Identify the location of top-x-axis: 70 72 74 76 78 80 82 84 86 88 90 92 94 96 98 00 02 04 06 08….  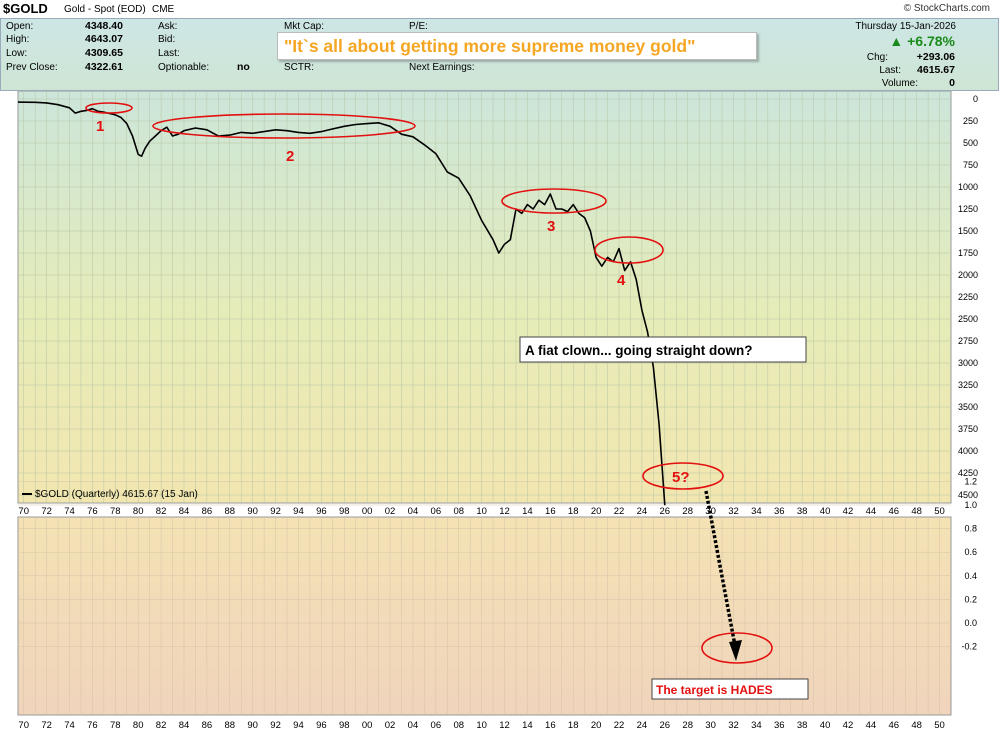
(481, 511).